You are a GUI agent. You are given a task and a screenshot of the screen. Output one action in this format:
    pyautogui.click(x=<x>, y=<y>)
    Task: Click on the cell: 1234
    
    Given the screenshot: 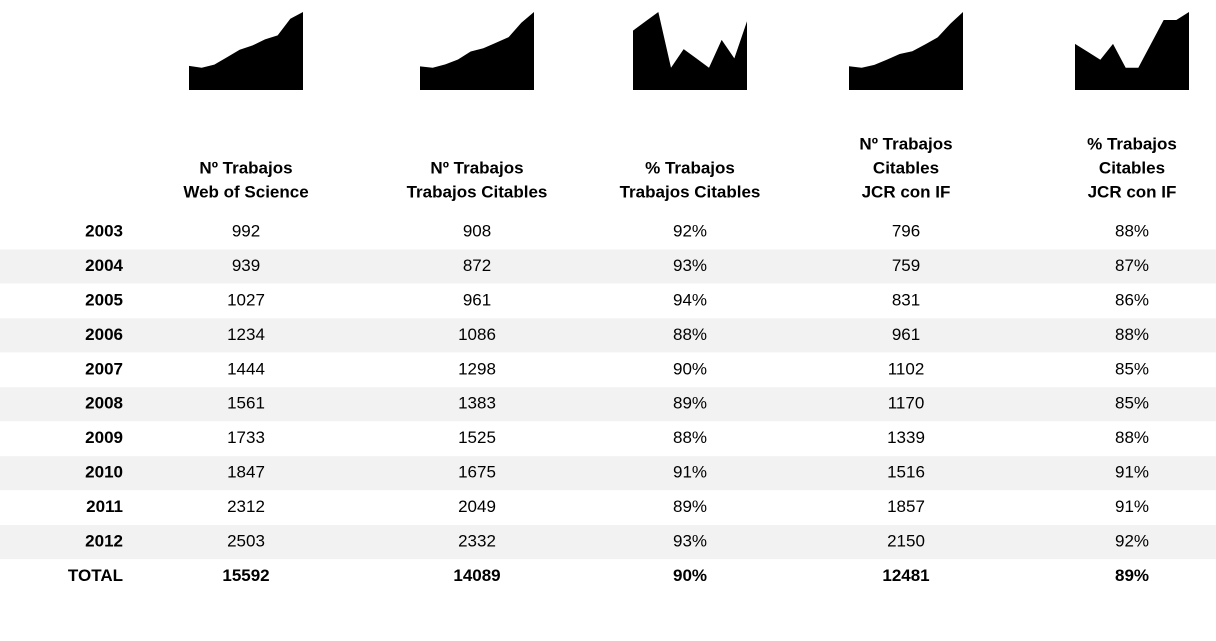 What is the action you would take?
    pyautogui.click(x=246, y=334)
    